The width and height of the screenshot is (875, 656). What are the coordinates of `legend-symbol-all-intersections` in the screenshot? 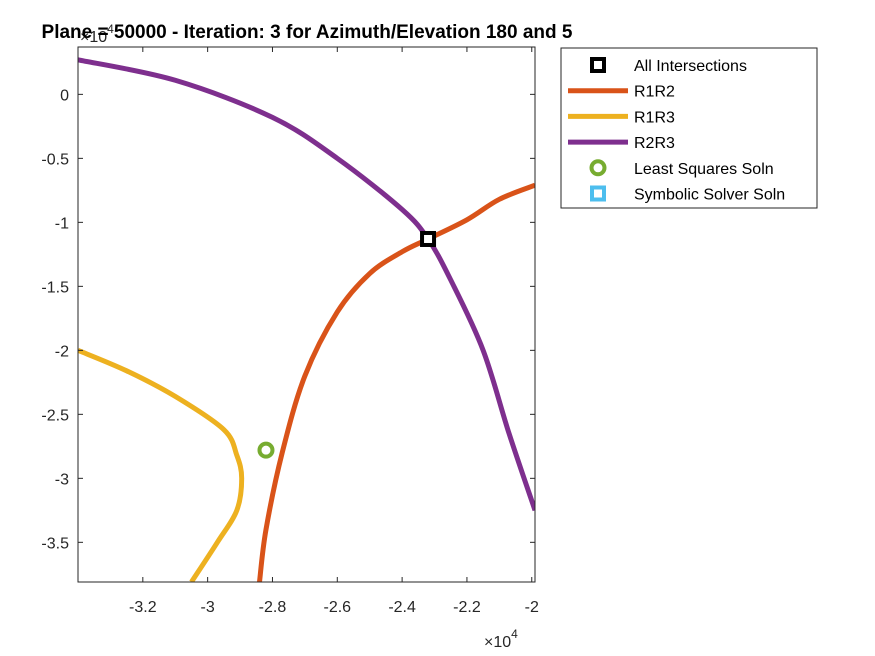 It's located at (598, 65).